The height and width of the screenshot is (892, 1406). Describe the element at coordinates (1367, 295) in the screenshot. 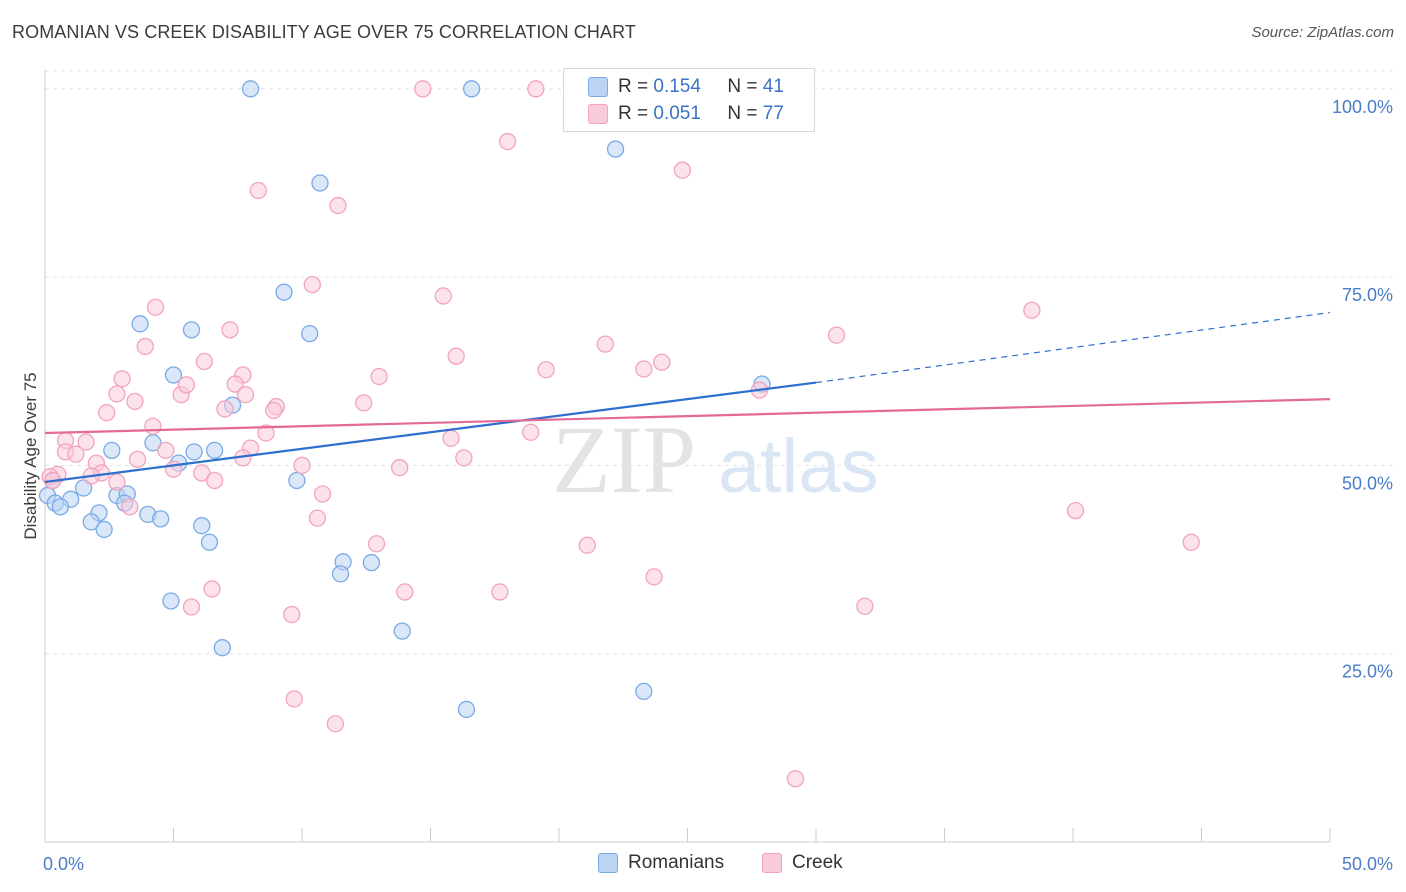

I see `y-tick-label: 75.0%` at that location.